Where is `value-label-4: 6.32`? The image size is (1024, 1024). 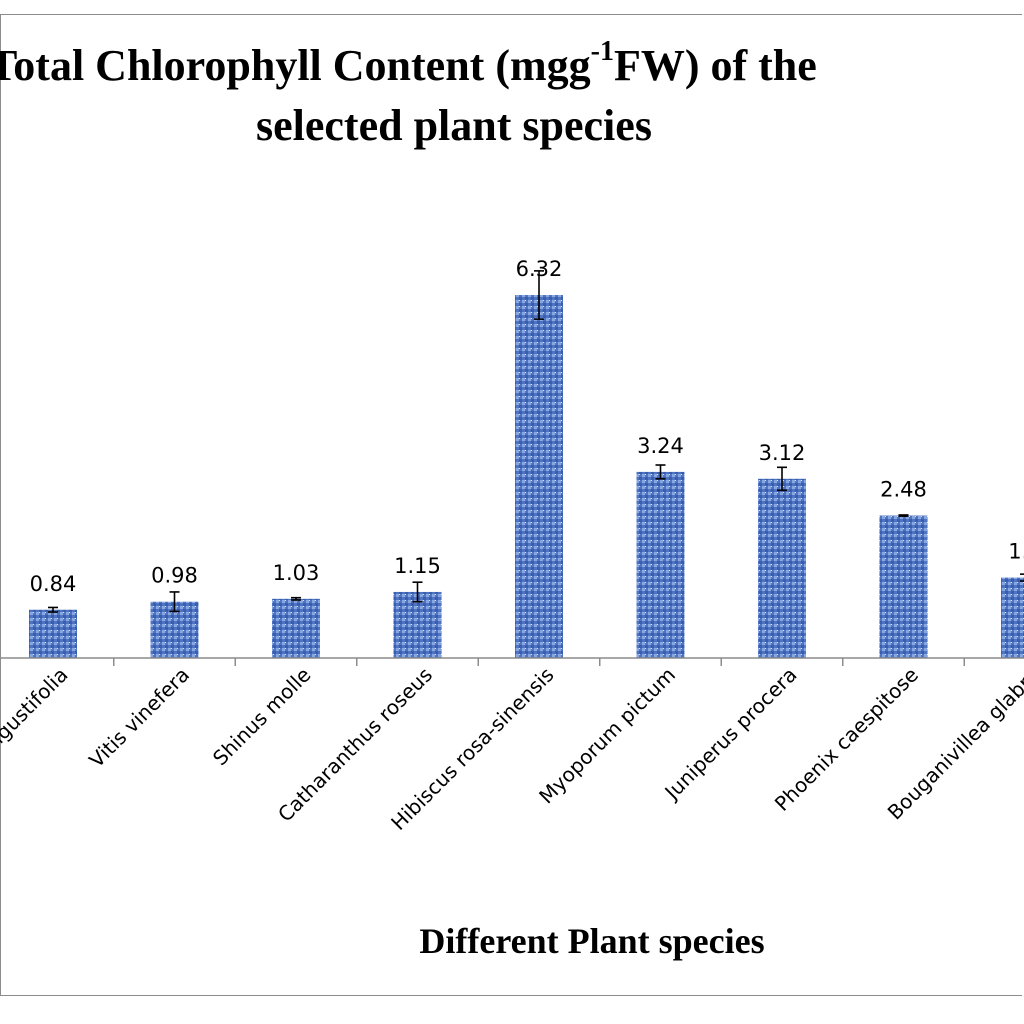
value-label-4: 6.32 is located at coordinates (539, 269).